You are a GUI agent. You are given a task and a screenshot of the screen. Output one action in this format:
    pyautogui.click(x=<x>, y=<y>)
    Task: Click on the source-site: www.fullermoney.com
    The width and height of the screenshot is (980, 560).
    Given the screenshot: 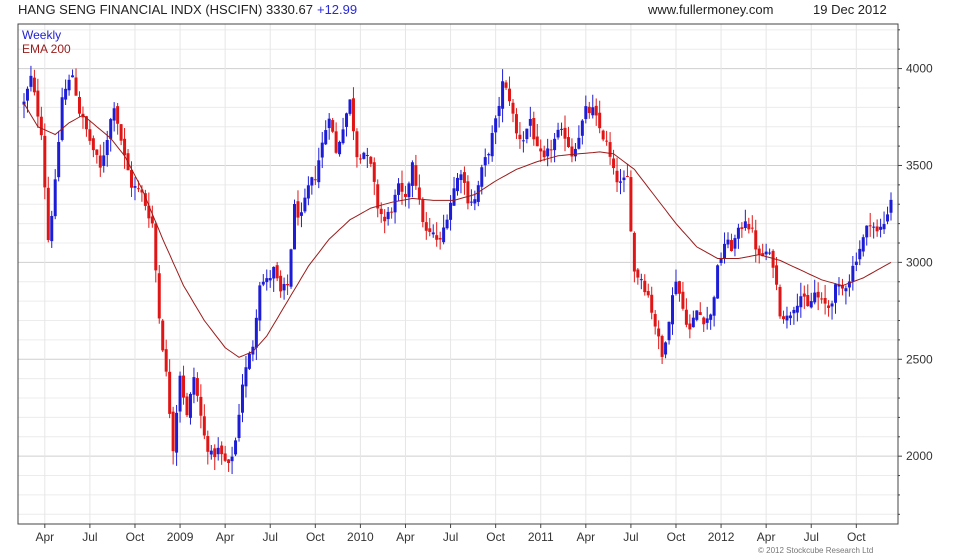 What is the action you would take?
    pyautogui.click(x=711, y=9)
    